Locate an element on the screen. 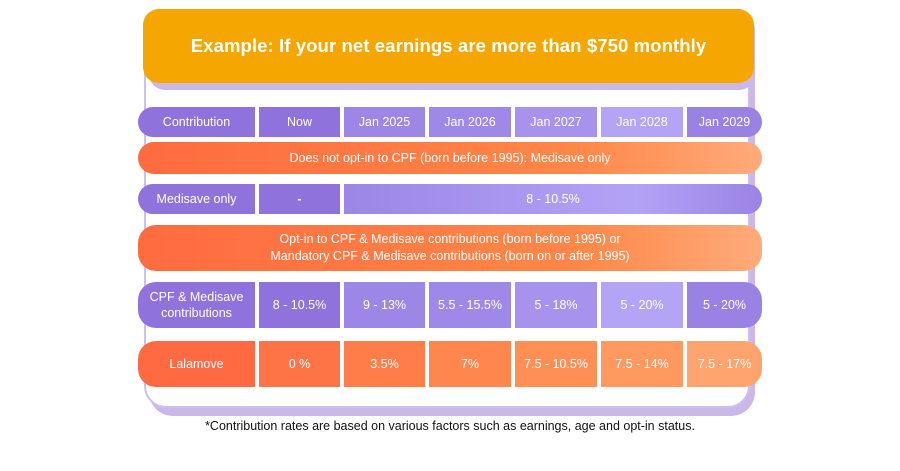 This screenshot has height=471, width=900. header-col-2028: Jan 2028 is located at coordinates (642, 122).